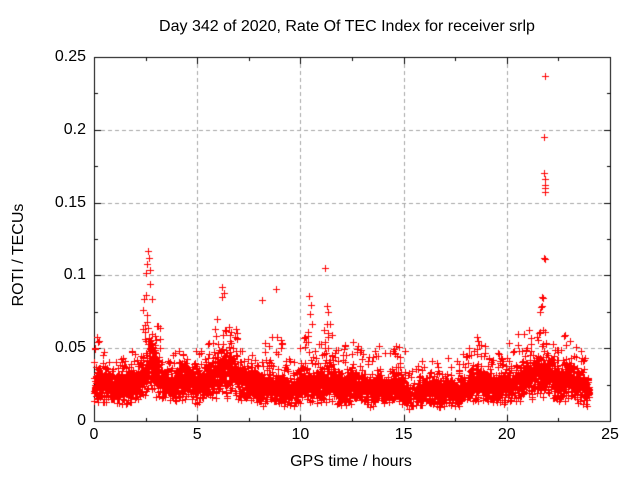 This screenshot has width=640, height=480. I want to click on y-tick-label: 0.2, so click(74, 129).